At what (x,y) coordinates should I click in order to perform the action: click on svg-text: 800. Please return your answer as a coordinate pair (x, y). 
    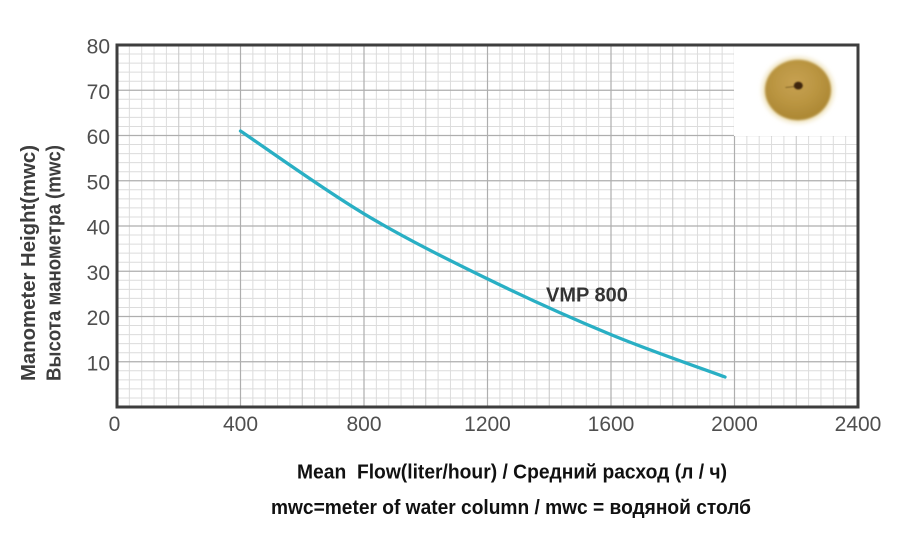
    Looking at the image, I should click on (363, 424).